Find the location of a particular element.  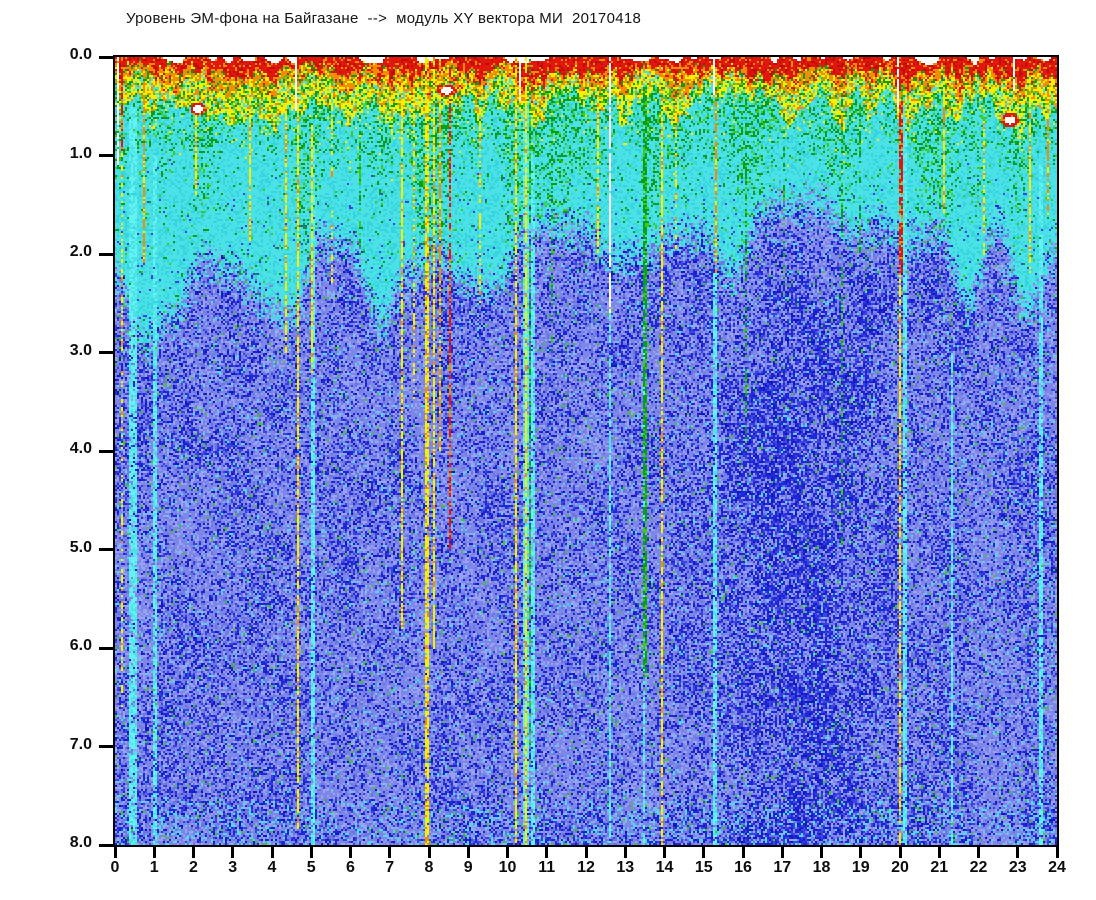

x-tick-label: 18 is located at coordinates (821, 867).